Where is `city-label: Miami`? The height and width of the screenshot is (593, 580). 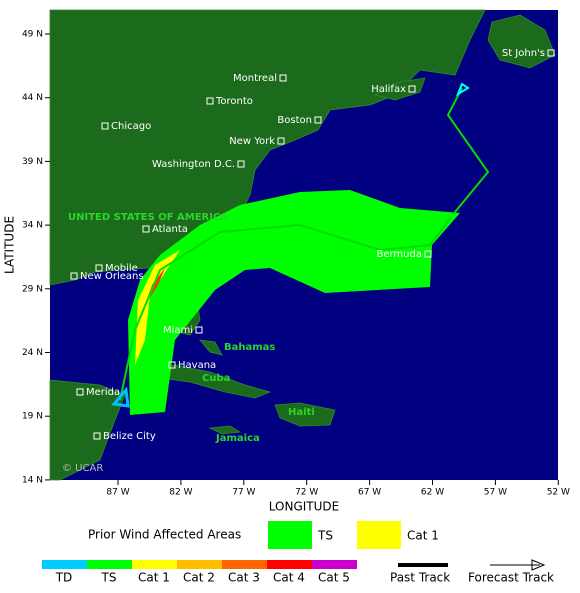 city-label: Miami is located at coordinates (178, 330).